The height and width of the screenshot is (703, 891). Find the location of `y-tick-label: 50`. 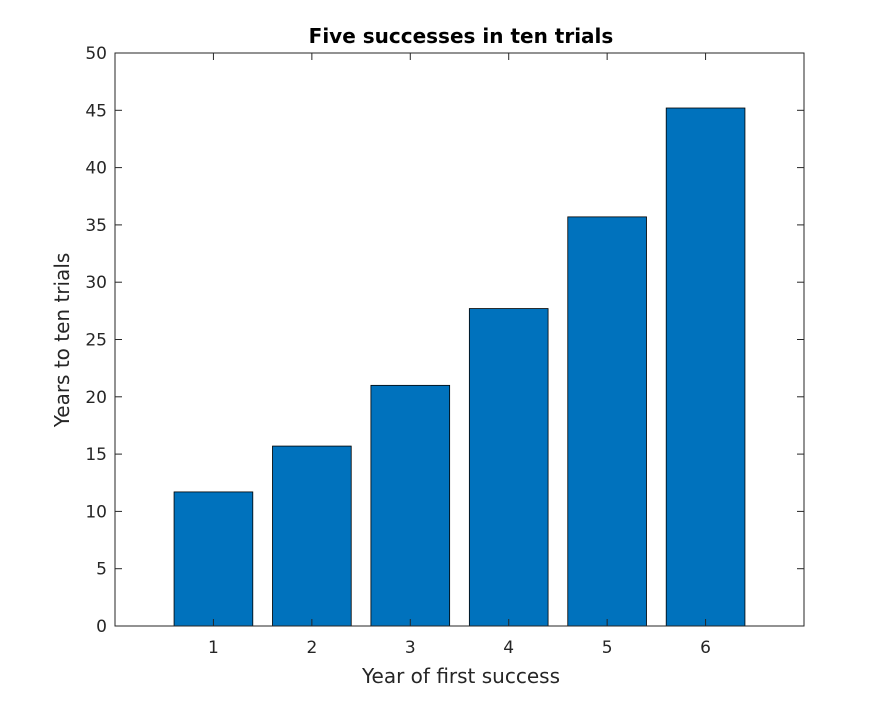

y-tick-label: 50 is located at coordinates (96, 54).